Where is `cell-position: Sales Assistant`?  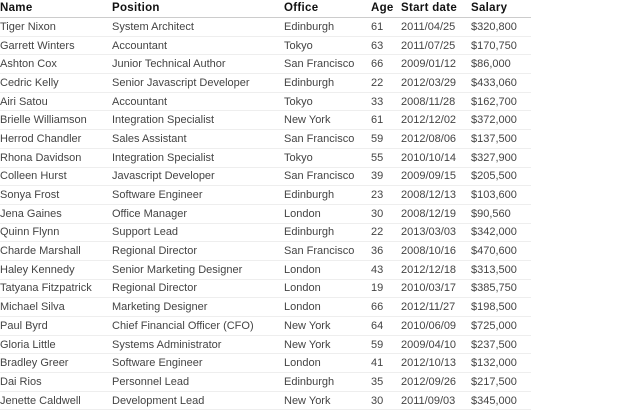 cell-position: Sales Assistant is located at coordinates (198, 139).